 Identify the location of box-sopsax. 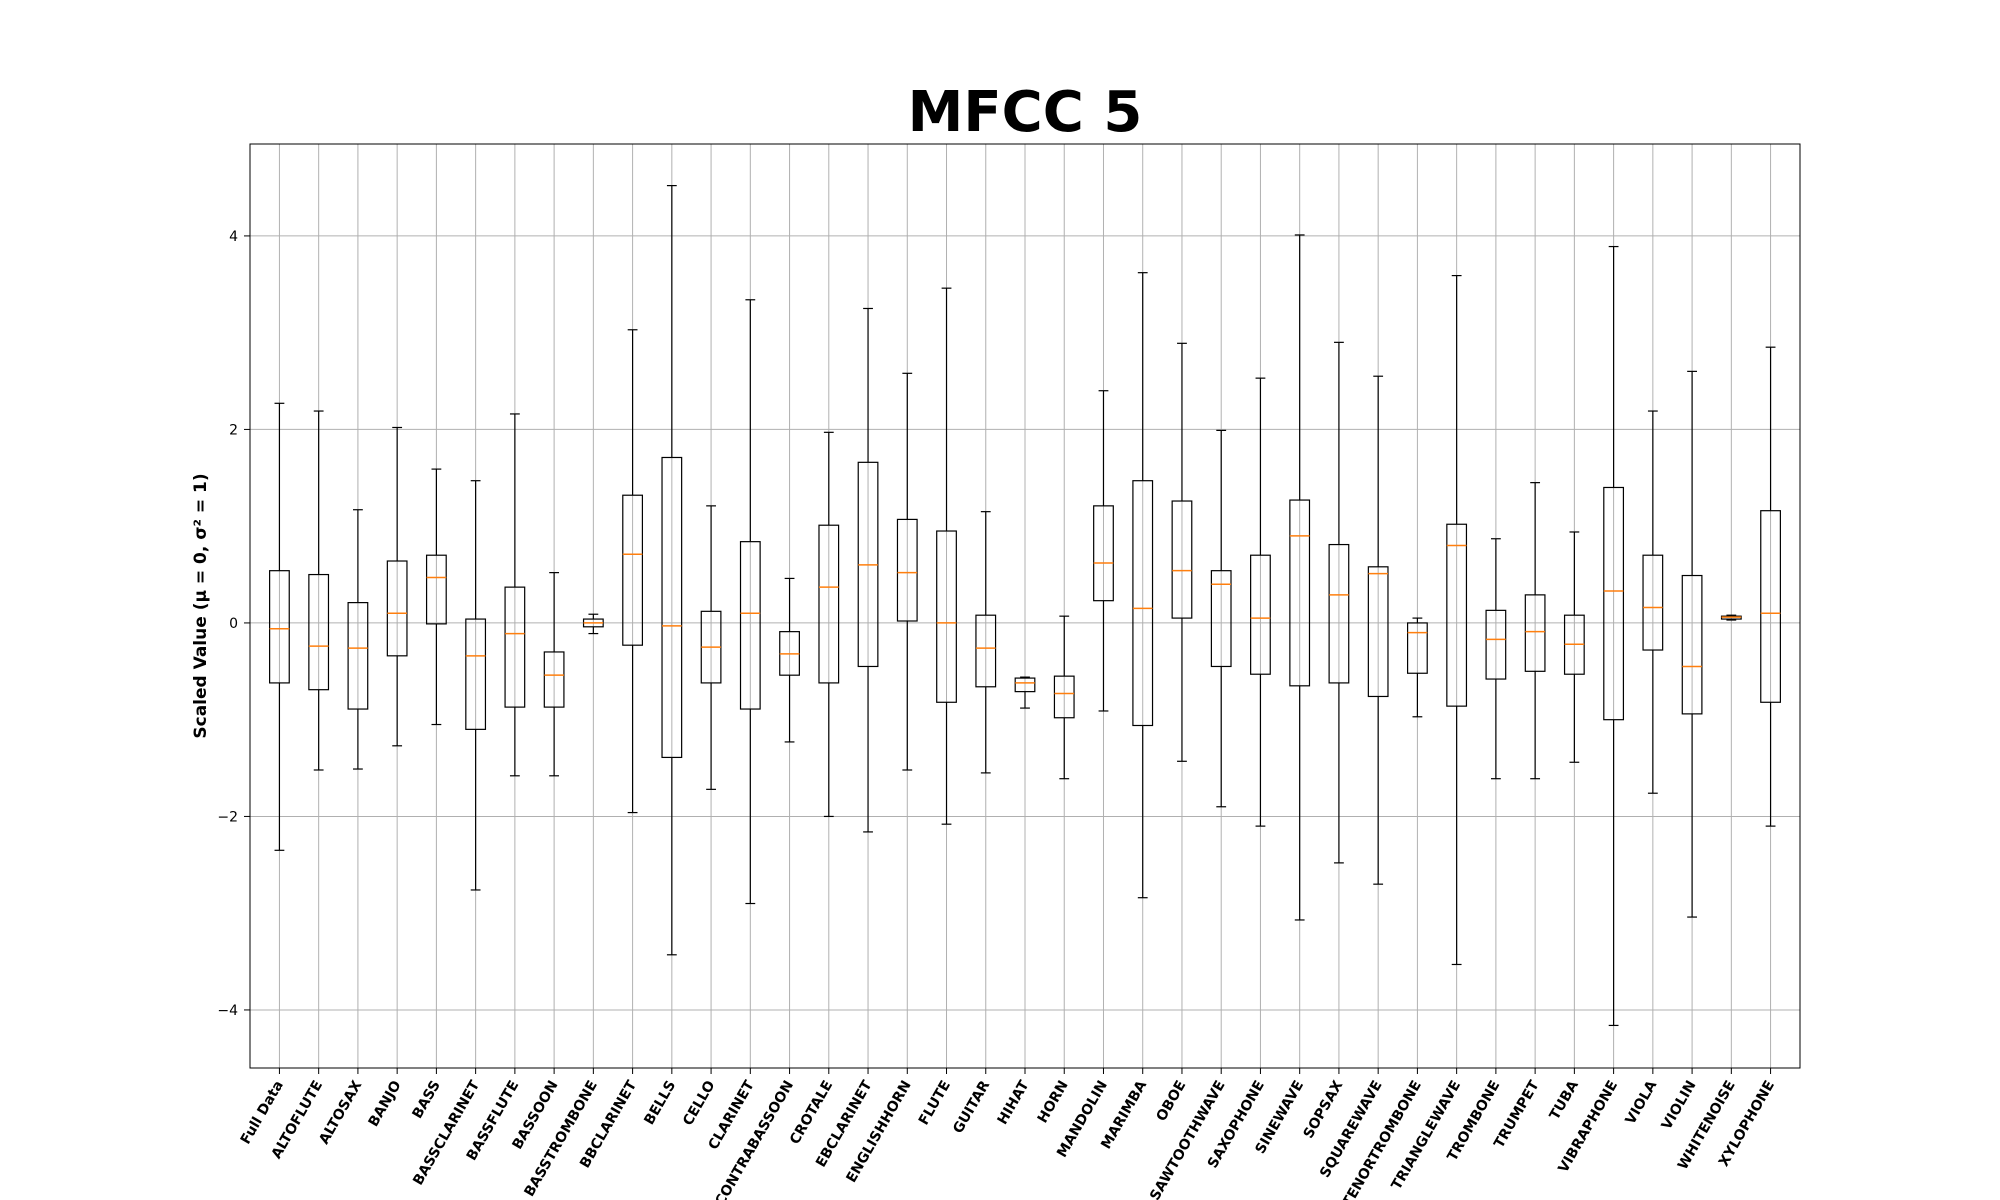
(1339, 602).